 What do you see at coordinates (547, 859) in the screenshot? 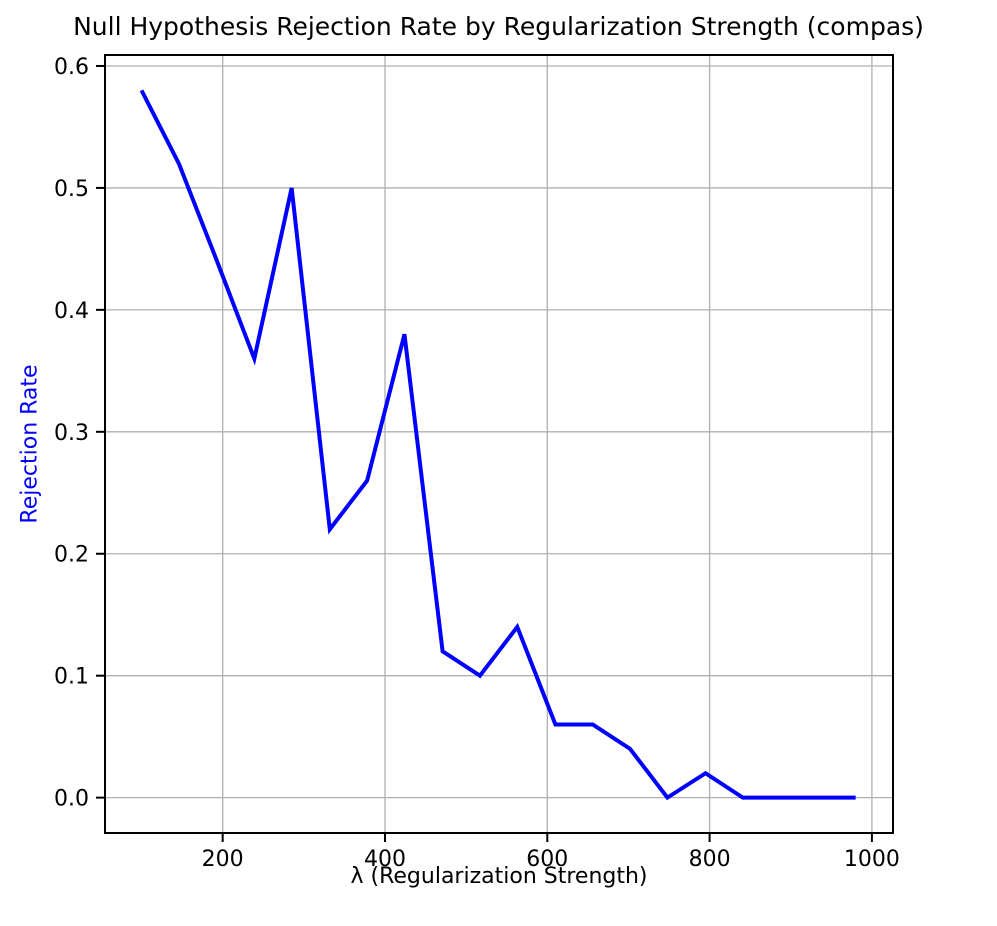
I see `x-tick-label: 600` at bounding box center [547, 859].